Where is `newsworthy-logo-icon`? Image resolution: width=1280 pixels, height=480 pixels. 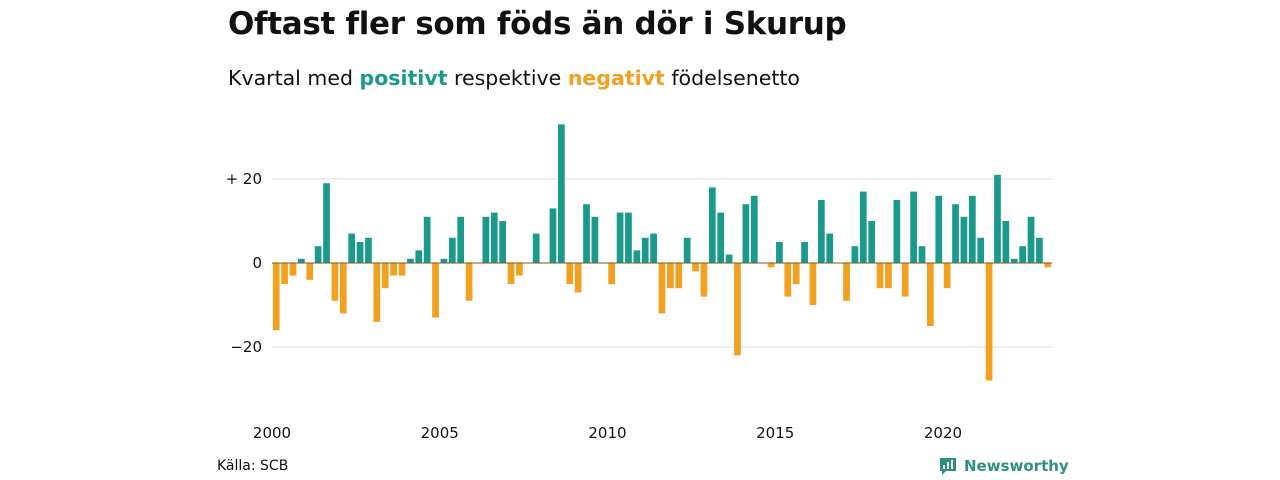 newsworthy-logo-icon is located at coordinates (948, 466).